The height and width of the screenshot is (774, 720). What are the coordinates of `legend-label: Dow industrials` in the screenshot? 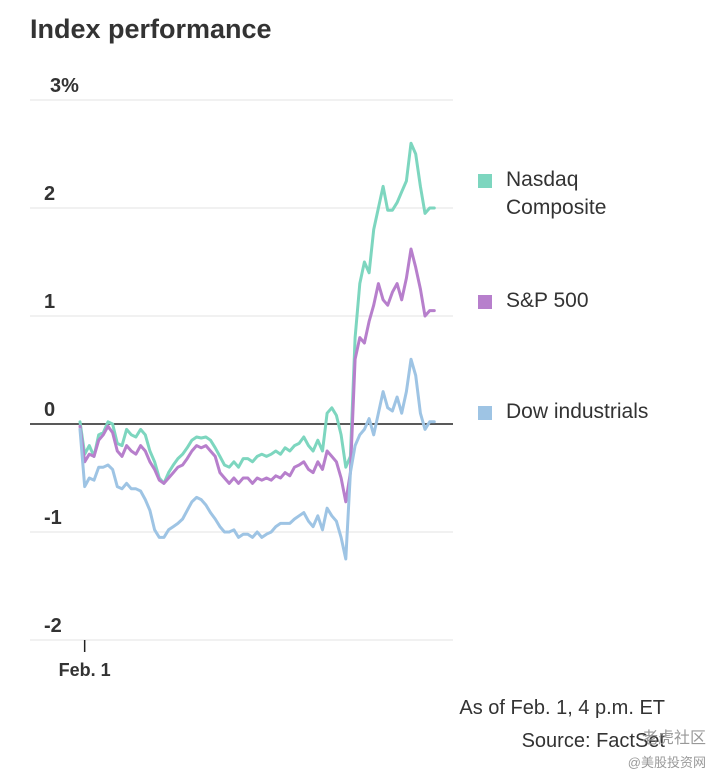 It's located at (577, 412).